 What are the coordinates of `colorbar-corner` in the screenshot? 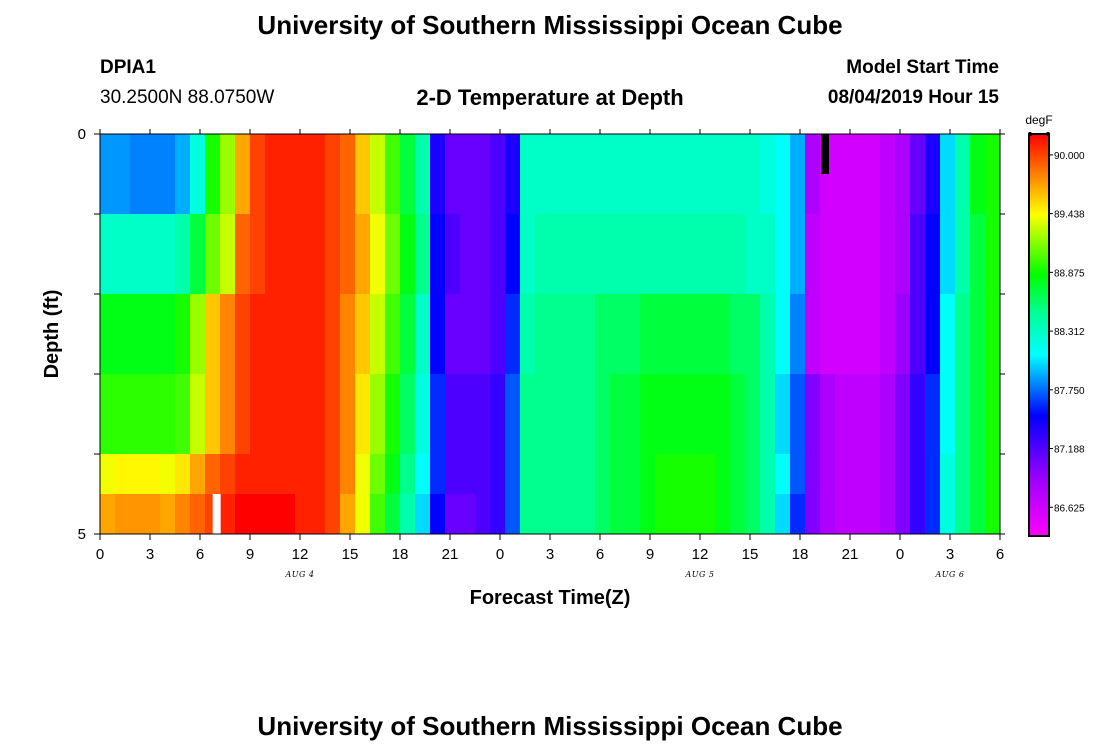 It's located at (1030, 134).